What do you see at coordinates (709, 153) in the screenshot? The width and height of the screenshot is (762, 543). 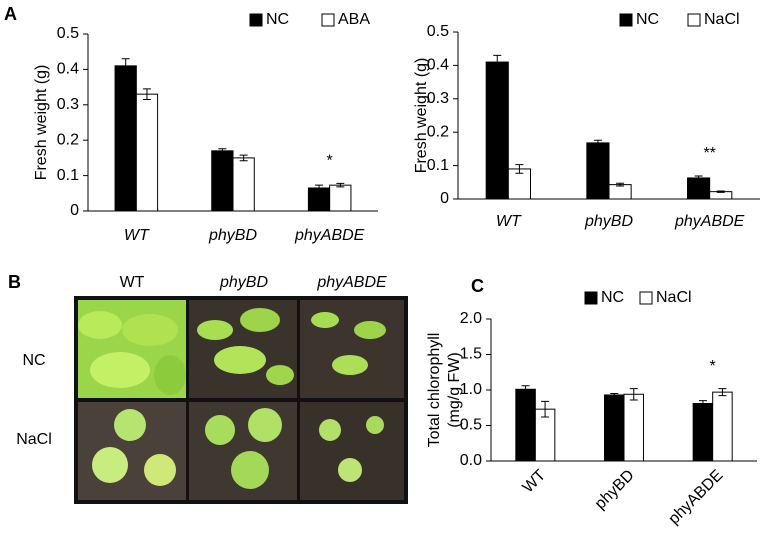 I see `significance-mark: **` at bounding box center [709, 153].